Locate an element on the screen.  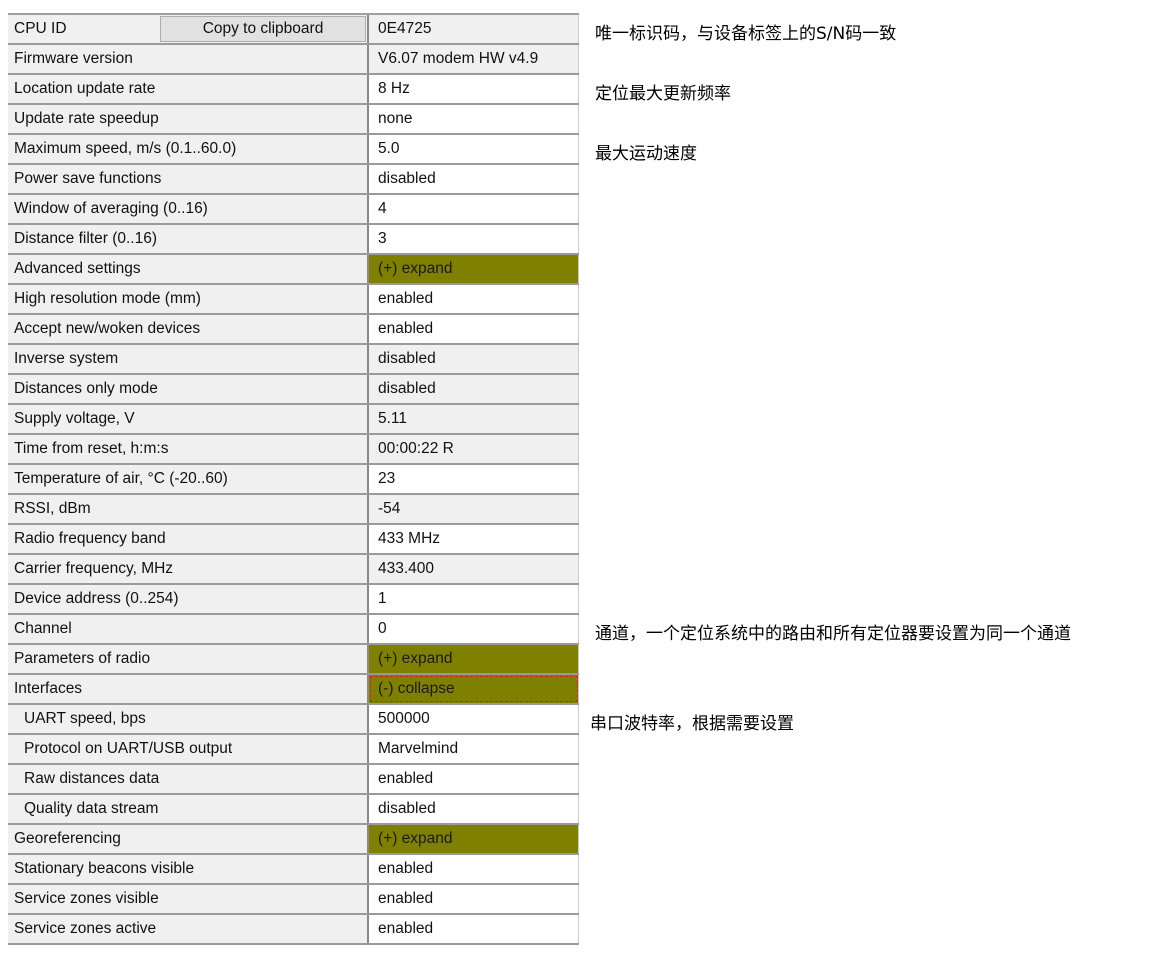
property-row: Update rate speedup none is located at coordinates (293, 120).